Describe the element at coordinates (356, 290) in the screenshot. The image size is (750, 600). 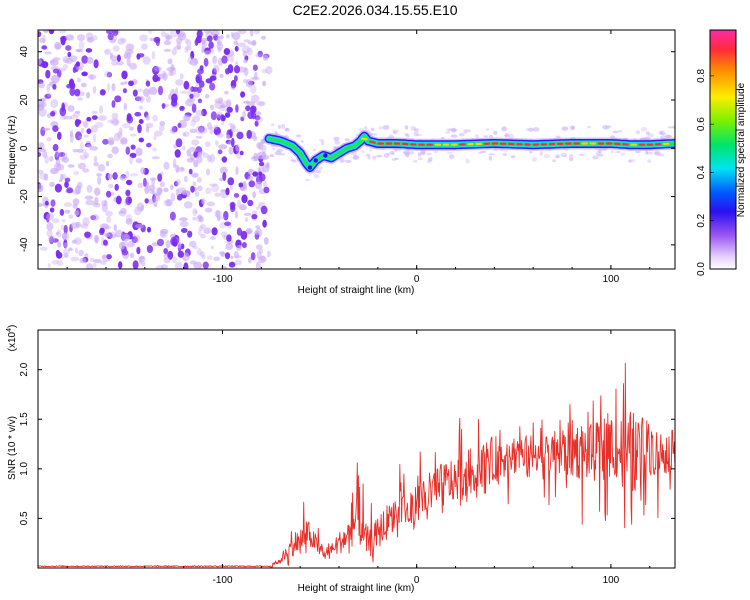
I see `spectrogram-x-label: Height of straight line (km)` at that location.